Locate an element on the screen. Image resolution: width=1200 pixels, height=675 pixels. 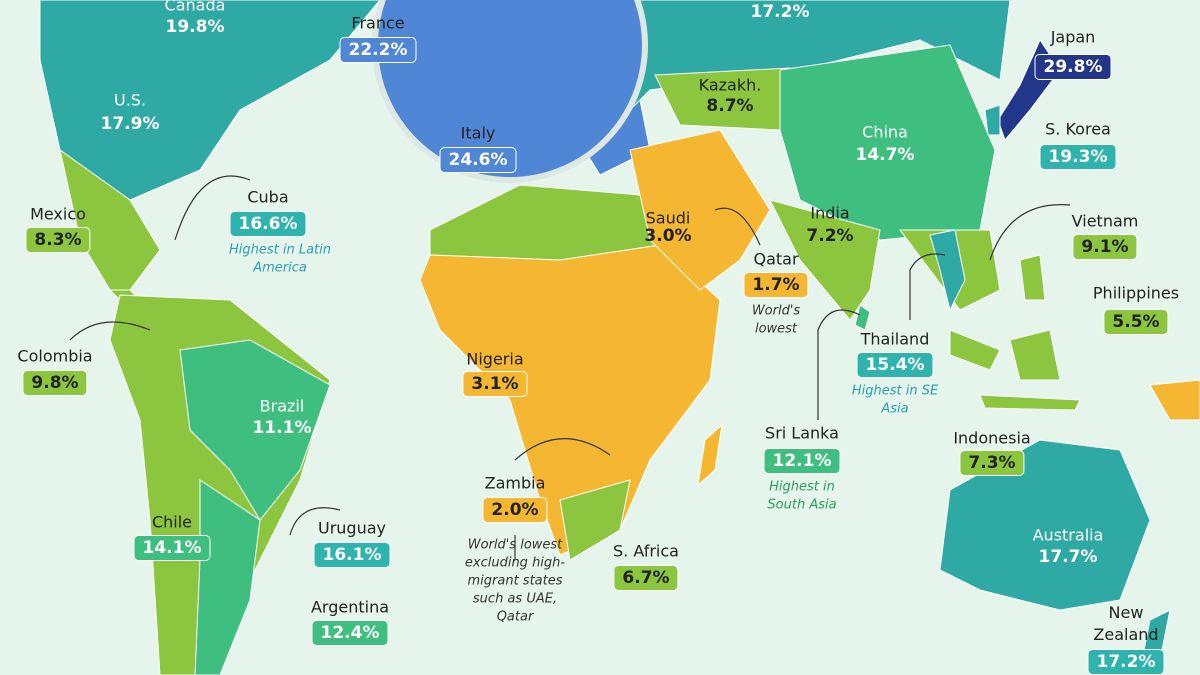
percentage: 3.0% is located at coordinates (668, 236).